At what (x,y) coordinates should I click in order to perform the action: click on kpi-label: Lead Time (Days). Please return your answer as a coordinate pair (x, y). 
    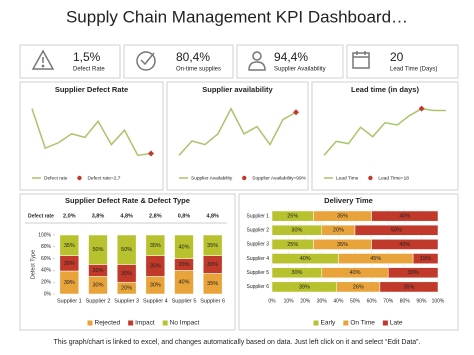
    Looking at the image, I should click on (413, 70).